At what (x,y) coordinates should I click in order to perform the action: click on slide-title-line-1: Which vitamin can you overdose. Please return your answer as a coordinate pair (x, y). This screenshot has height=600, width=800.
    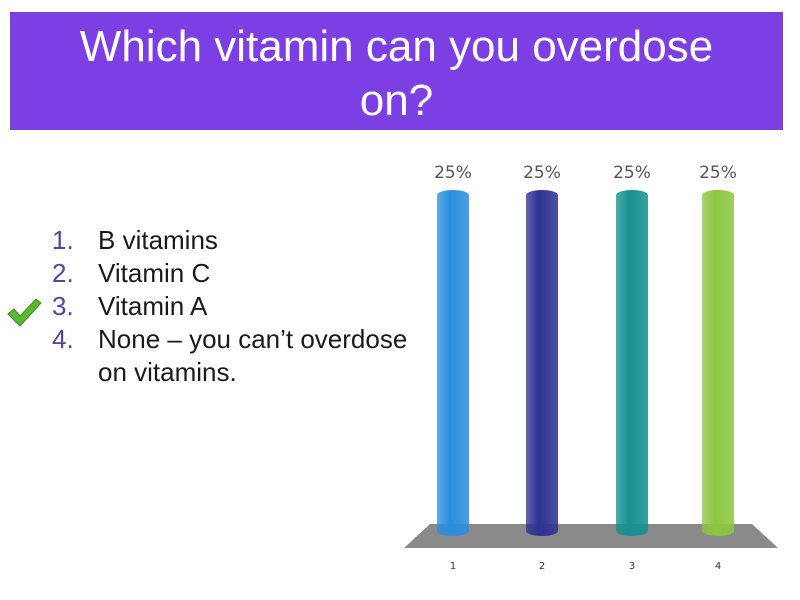
    Looking at the image, I should click on (396, 46).